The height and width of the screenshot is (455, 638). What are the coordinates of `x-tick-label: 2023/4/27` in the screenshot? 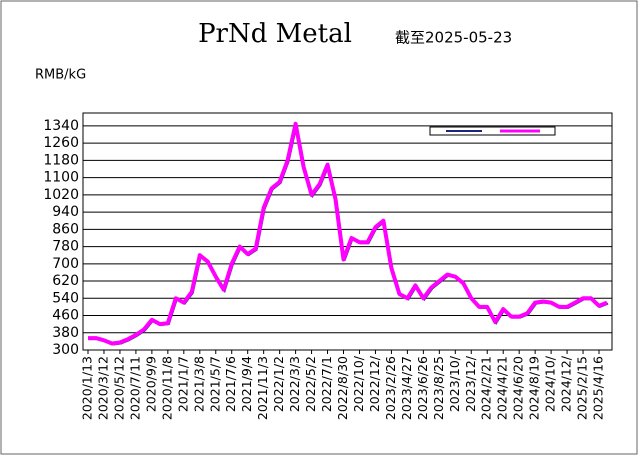 It's located at (406, 388).